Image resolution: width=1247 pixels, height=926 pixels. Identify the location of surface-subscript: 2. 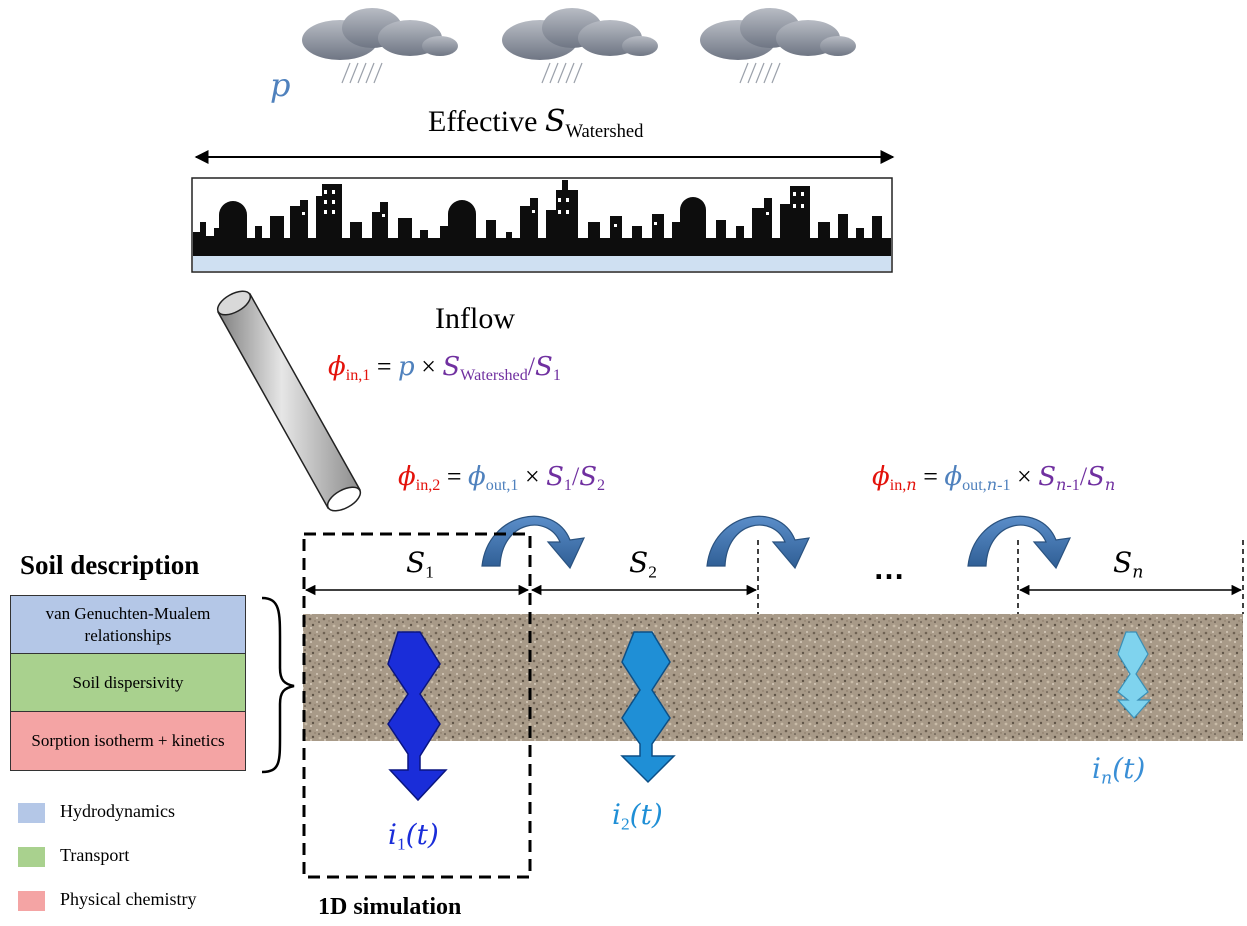
(601, 486).